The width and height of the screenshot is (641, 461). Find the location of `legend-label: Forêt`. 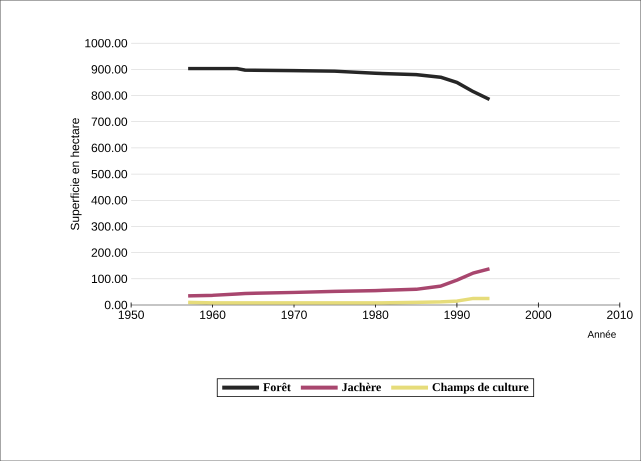

legend-label: Forêt is located at coordinates (277, 387).